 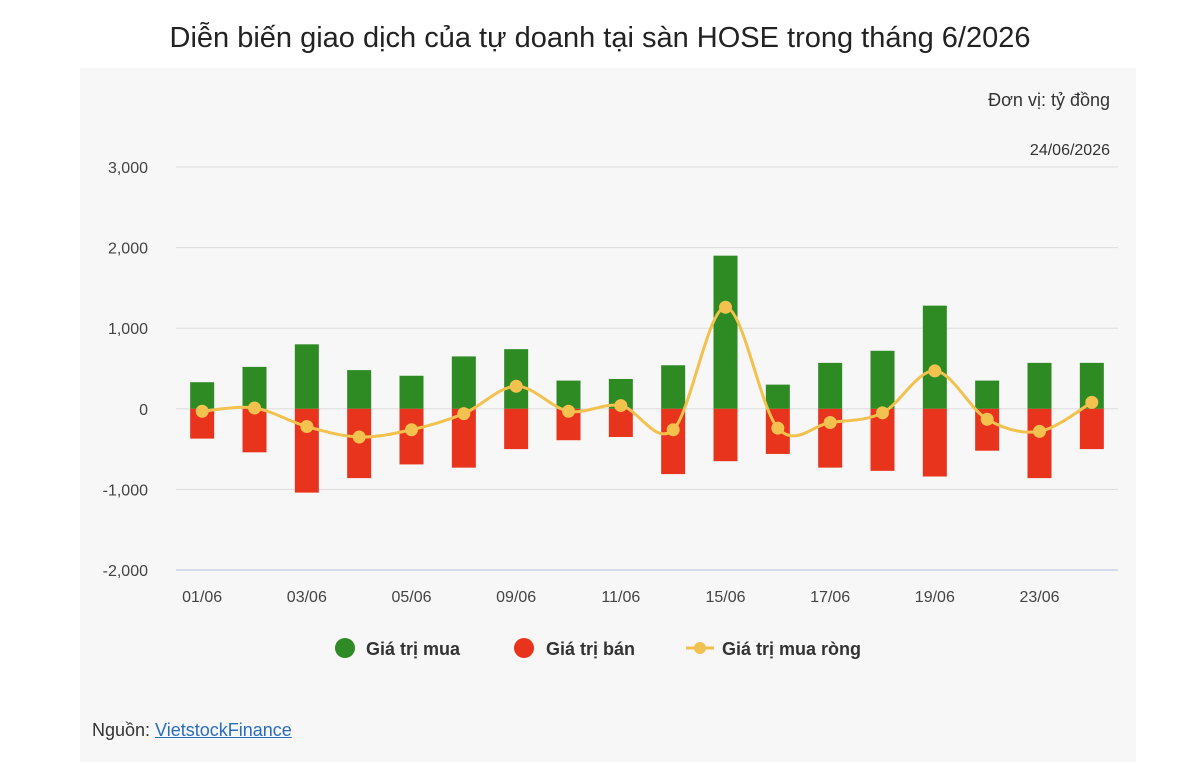 What do you see at coordinates (143, 410) in the screenshot?
I see `y-tick-label: 0` at bounding box center [143, 410].